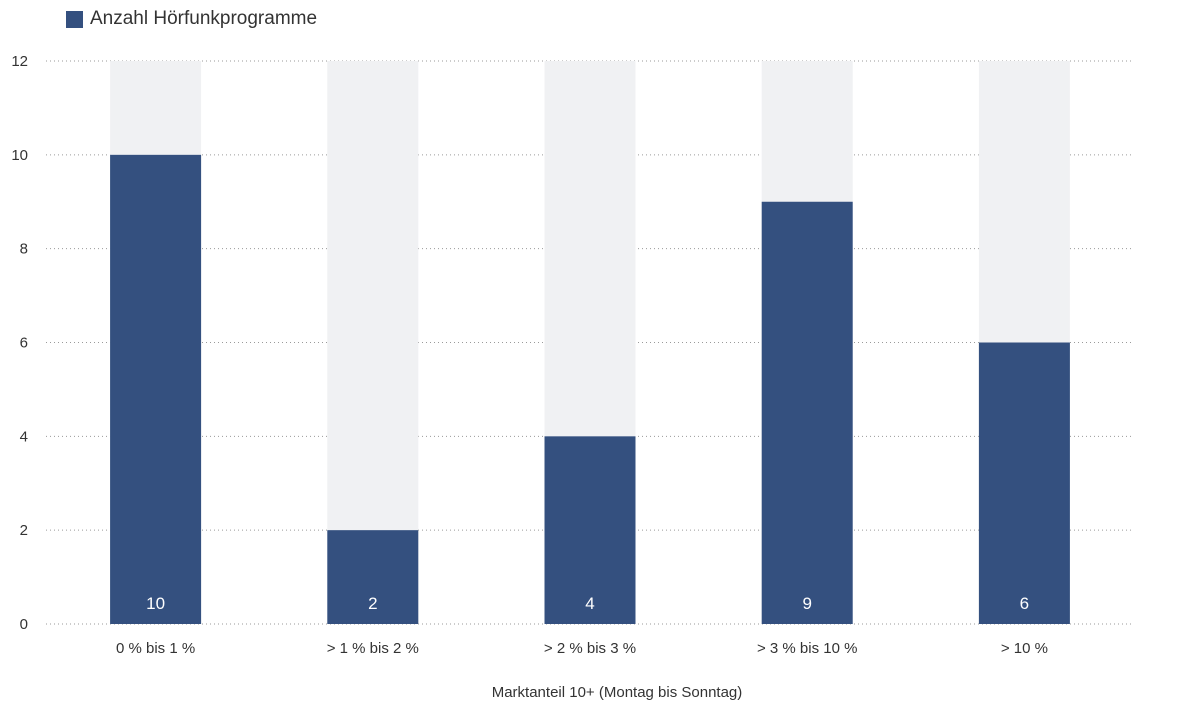 The width and height of the screenshot is (1186, 714). Describe the element at coordinates (19, 61) in the screenshot. I see `y-tick-label: 12` at that location.